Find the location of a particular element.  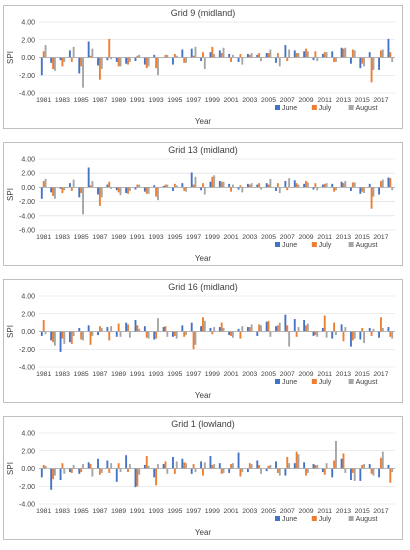

legend-label-june: June is located at coordinates (289, 519).